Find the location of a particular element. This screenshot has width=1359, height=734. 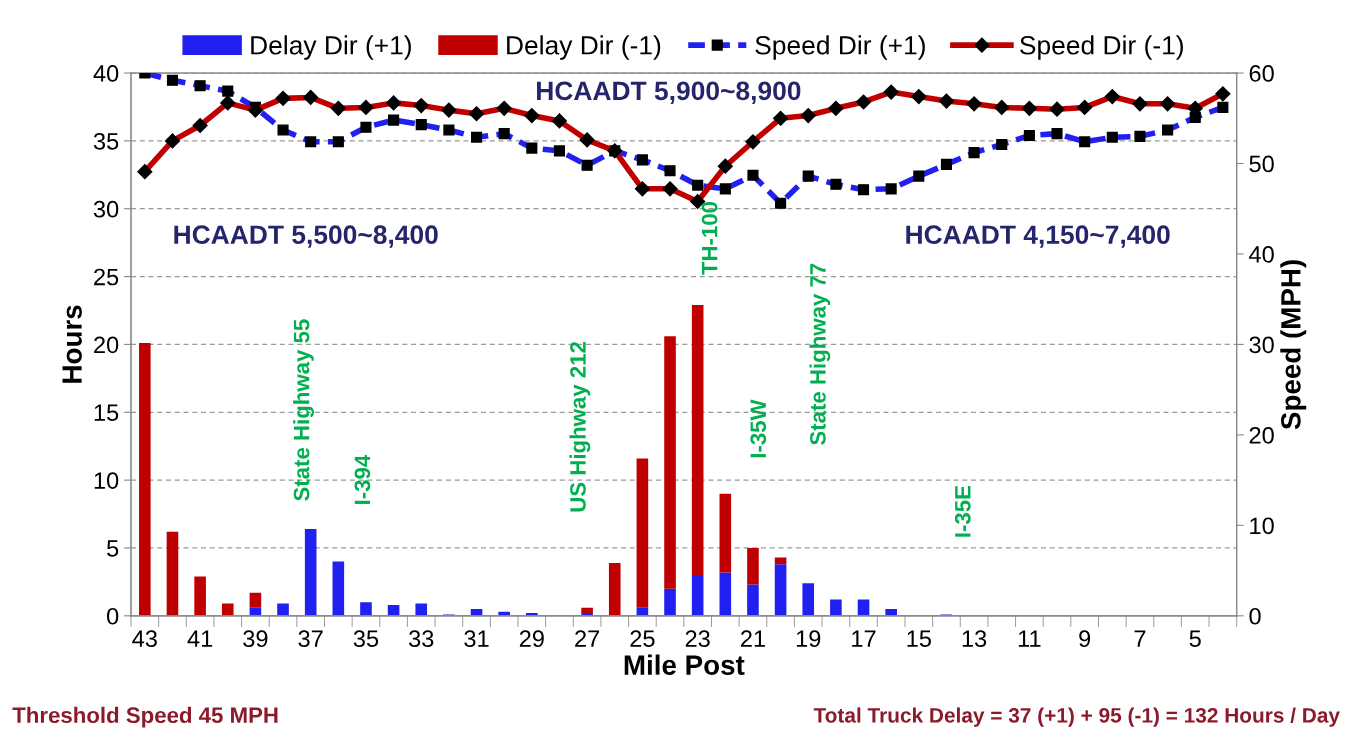

x-tick-label: 27 is located at coordinates (587, 638).